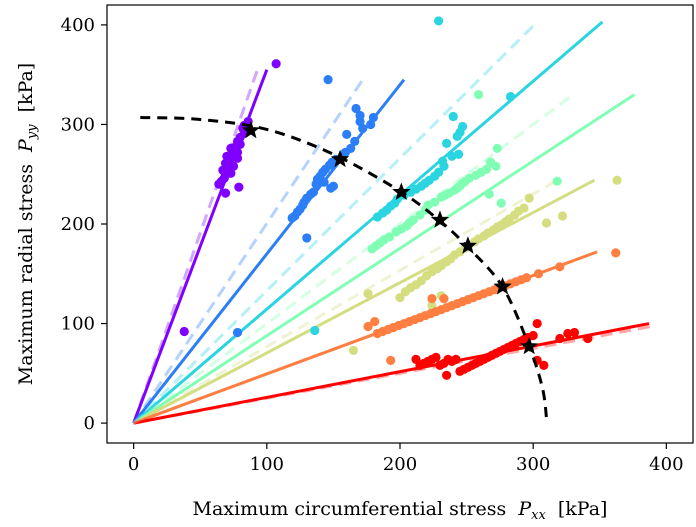 This screenshot has width=696, height=527. What do you see at coordinates (350, 509) in the screenshot?
I see `x-axis-label-text: Maximum circumferential stress` at bounding box center [350, 509].